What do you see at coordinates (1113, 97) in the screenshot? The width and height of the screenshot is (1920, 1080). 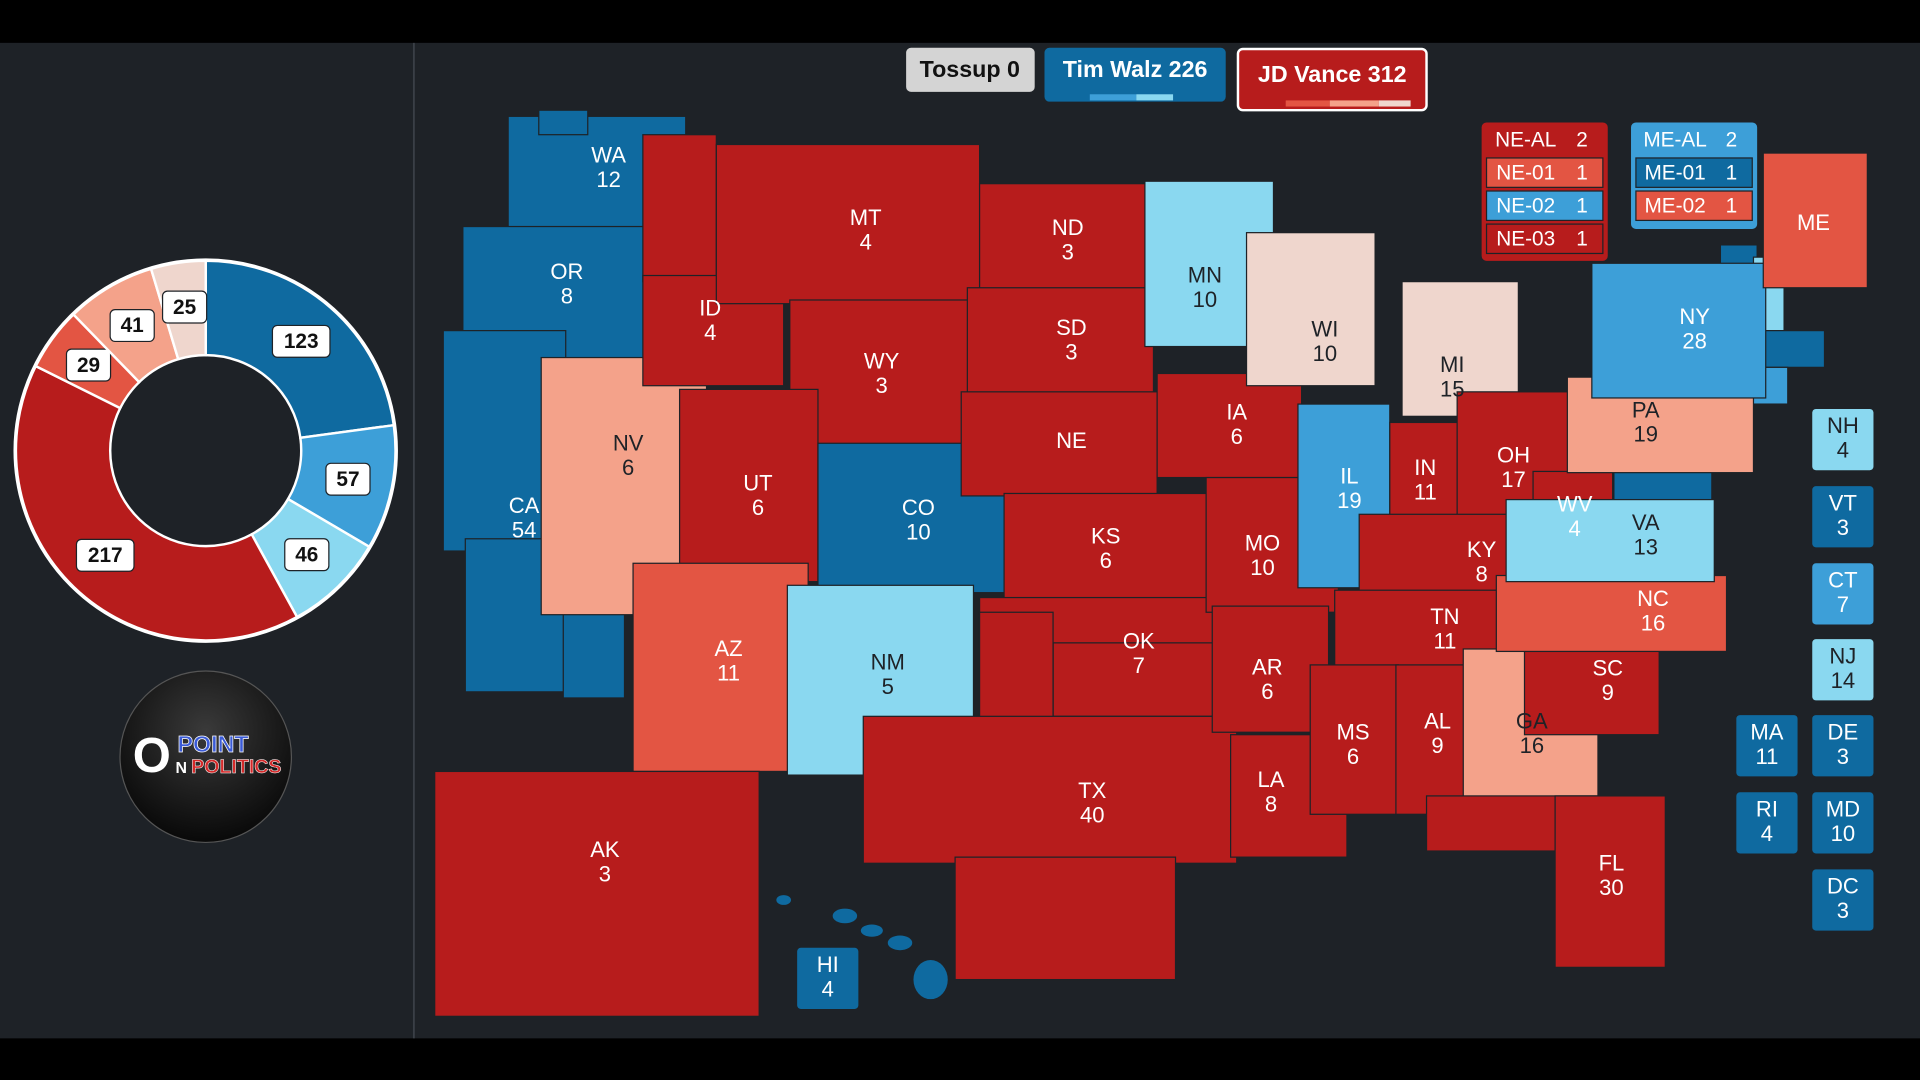 I see `dem-stripe` at bounding box center [1113, 97].